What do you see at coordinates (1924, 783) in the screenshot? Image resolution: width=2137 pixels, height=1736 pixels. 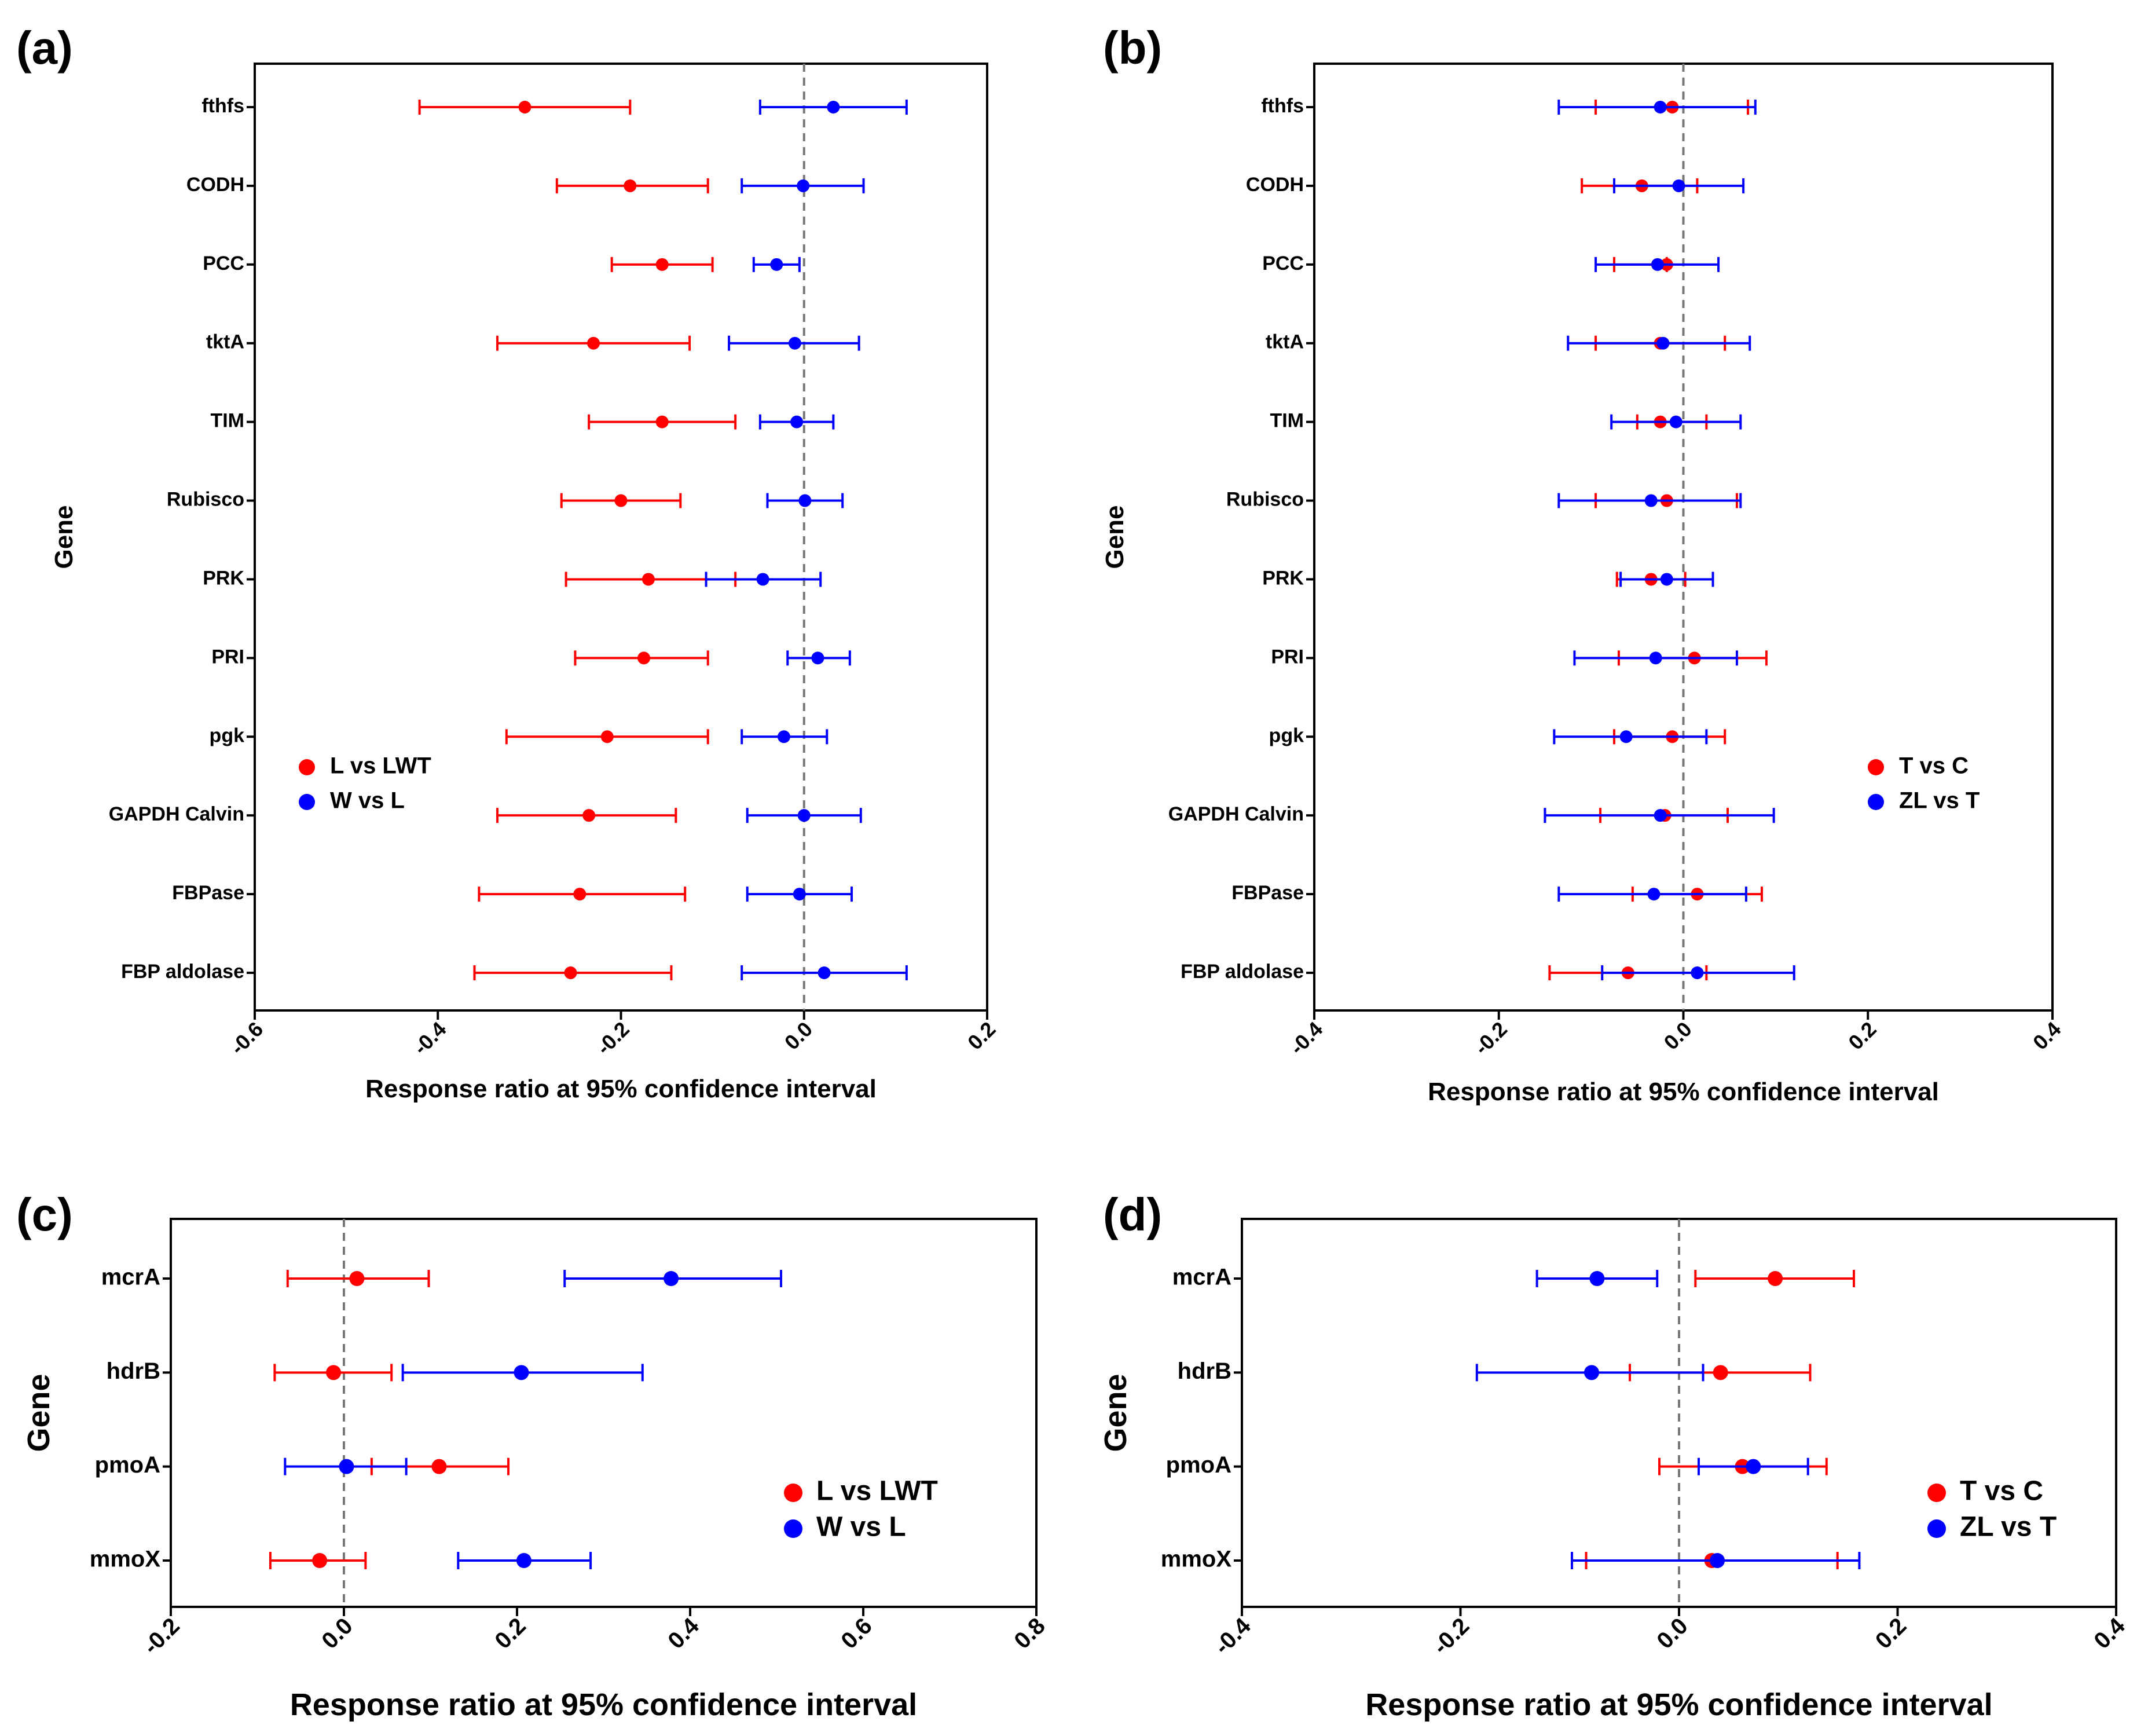 I see `legend: T vs C ZL vs T` at bounding box center [1924, 783].